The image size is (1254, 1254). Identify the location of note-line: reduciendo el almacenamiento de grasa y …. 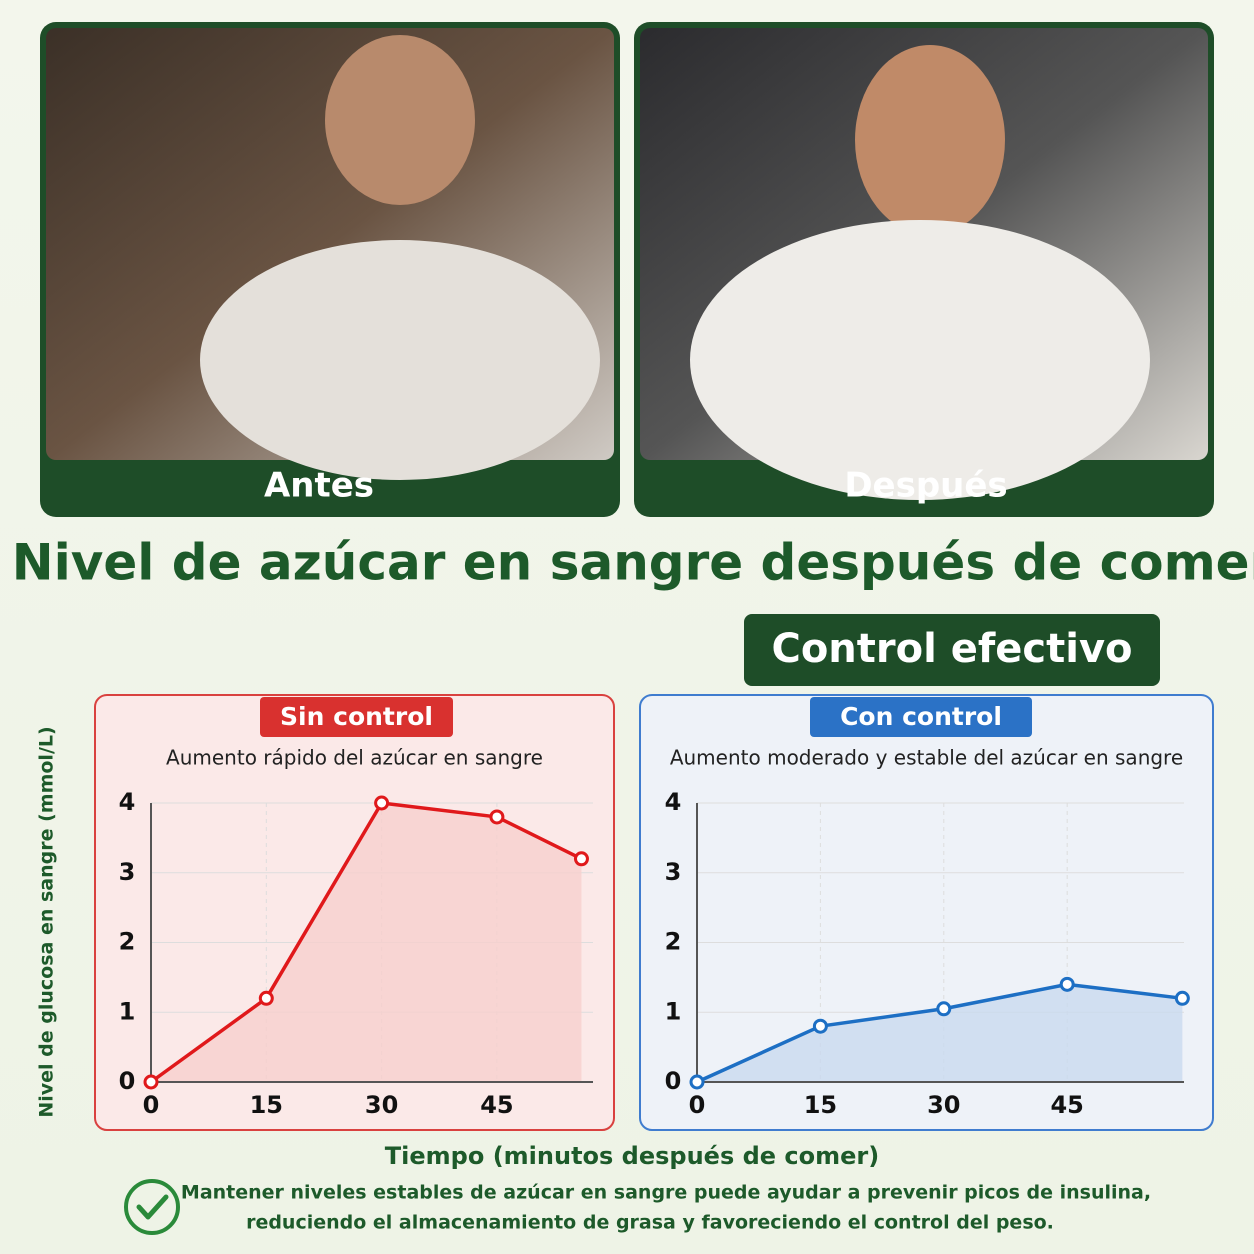
(650, 1223).